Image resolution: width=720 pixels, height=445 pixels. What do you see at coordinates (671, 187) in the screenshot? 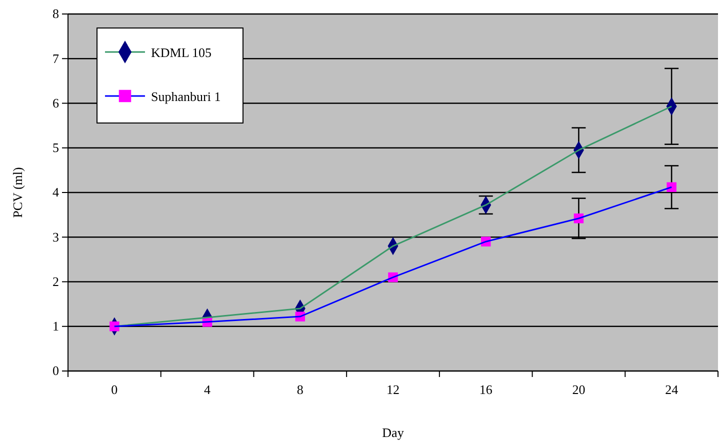
I see `point` at bounding box center [671, 187].